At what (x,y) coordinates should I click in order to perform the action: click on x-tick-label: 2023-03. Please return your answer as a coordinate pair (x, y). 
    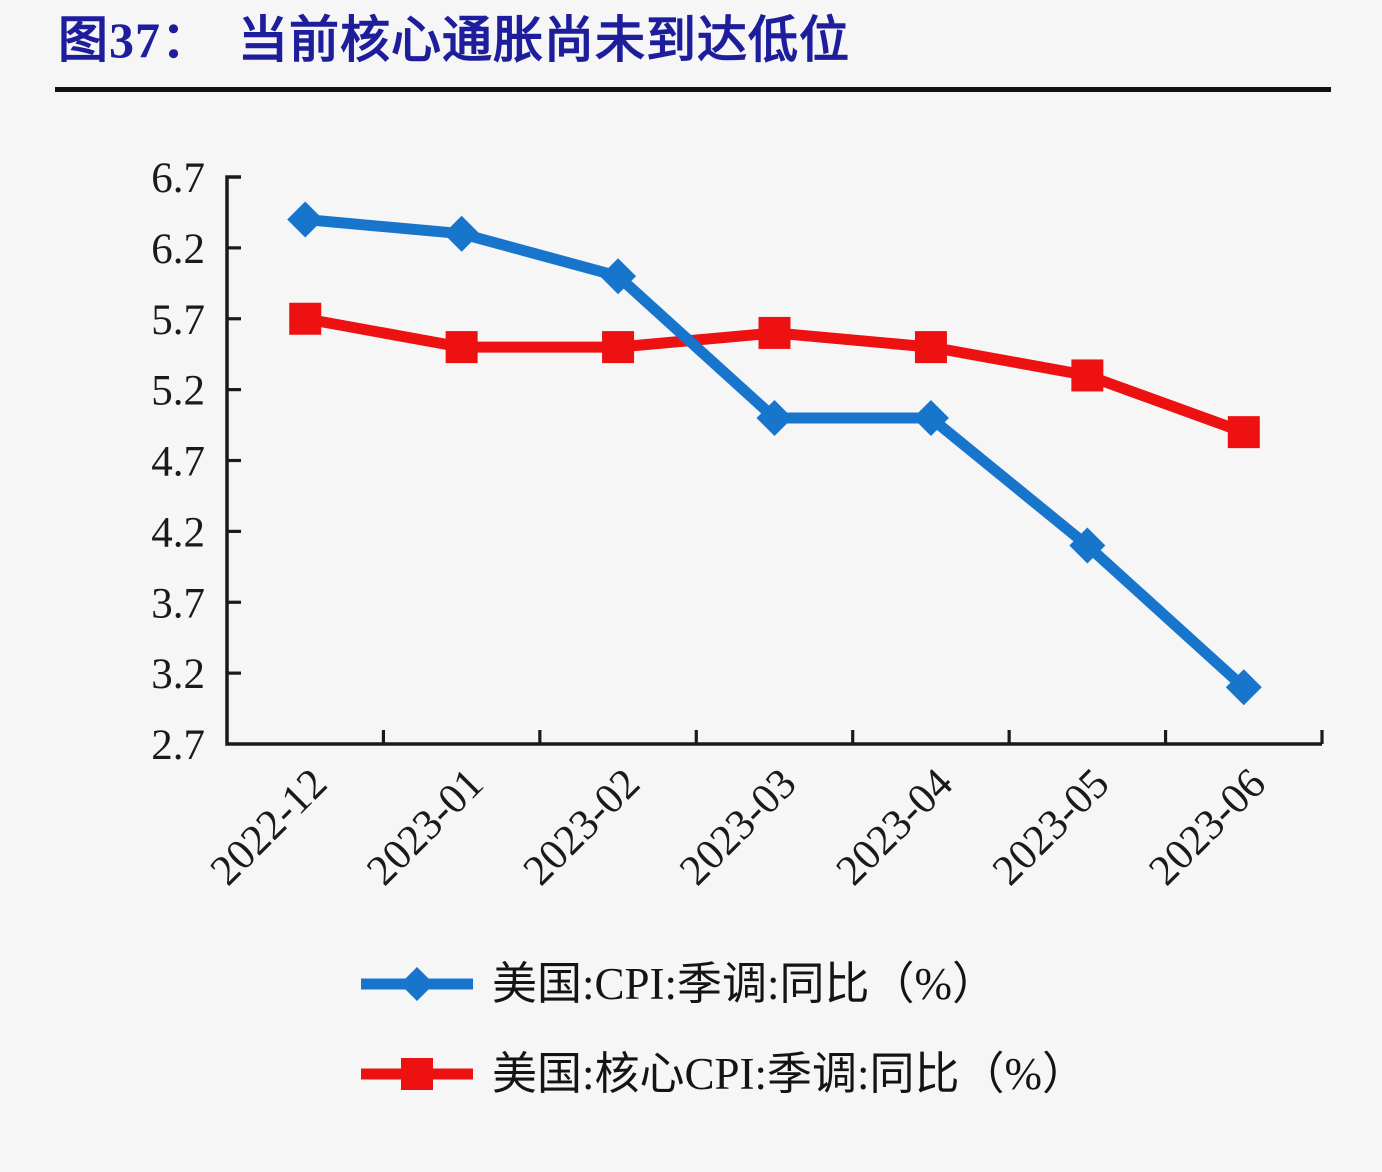
    Looking at the image, I should click on (738, 827).